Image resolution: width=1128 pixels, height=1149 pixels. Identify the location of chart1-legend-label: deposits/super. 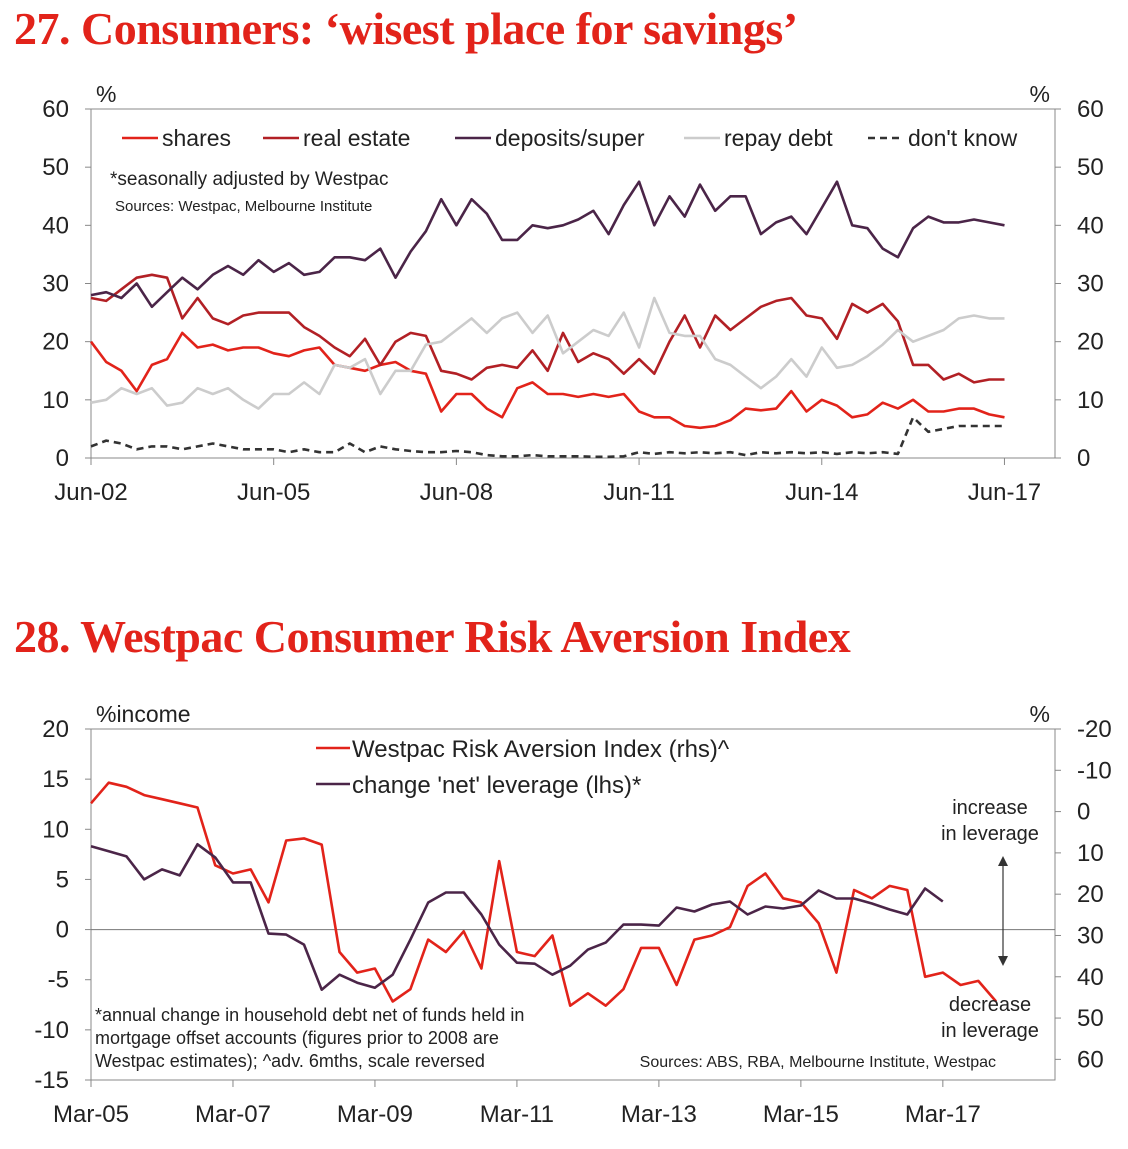
(570, 138).